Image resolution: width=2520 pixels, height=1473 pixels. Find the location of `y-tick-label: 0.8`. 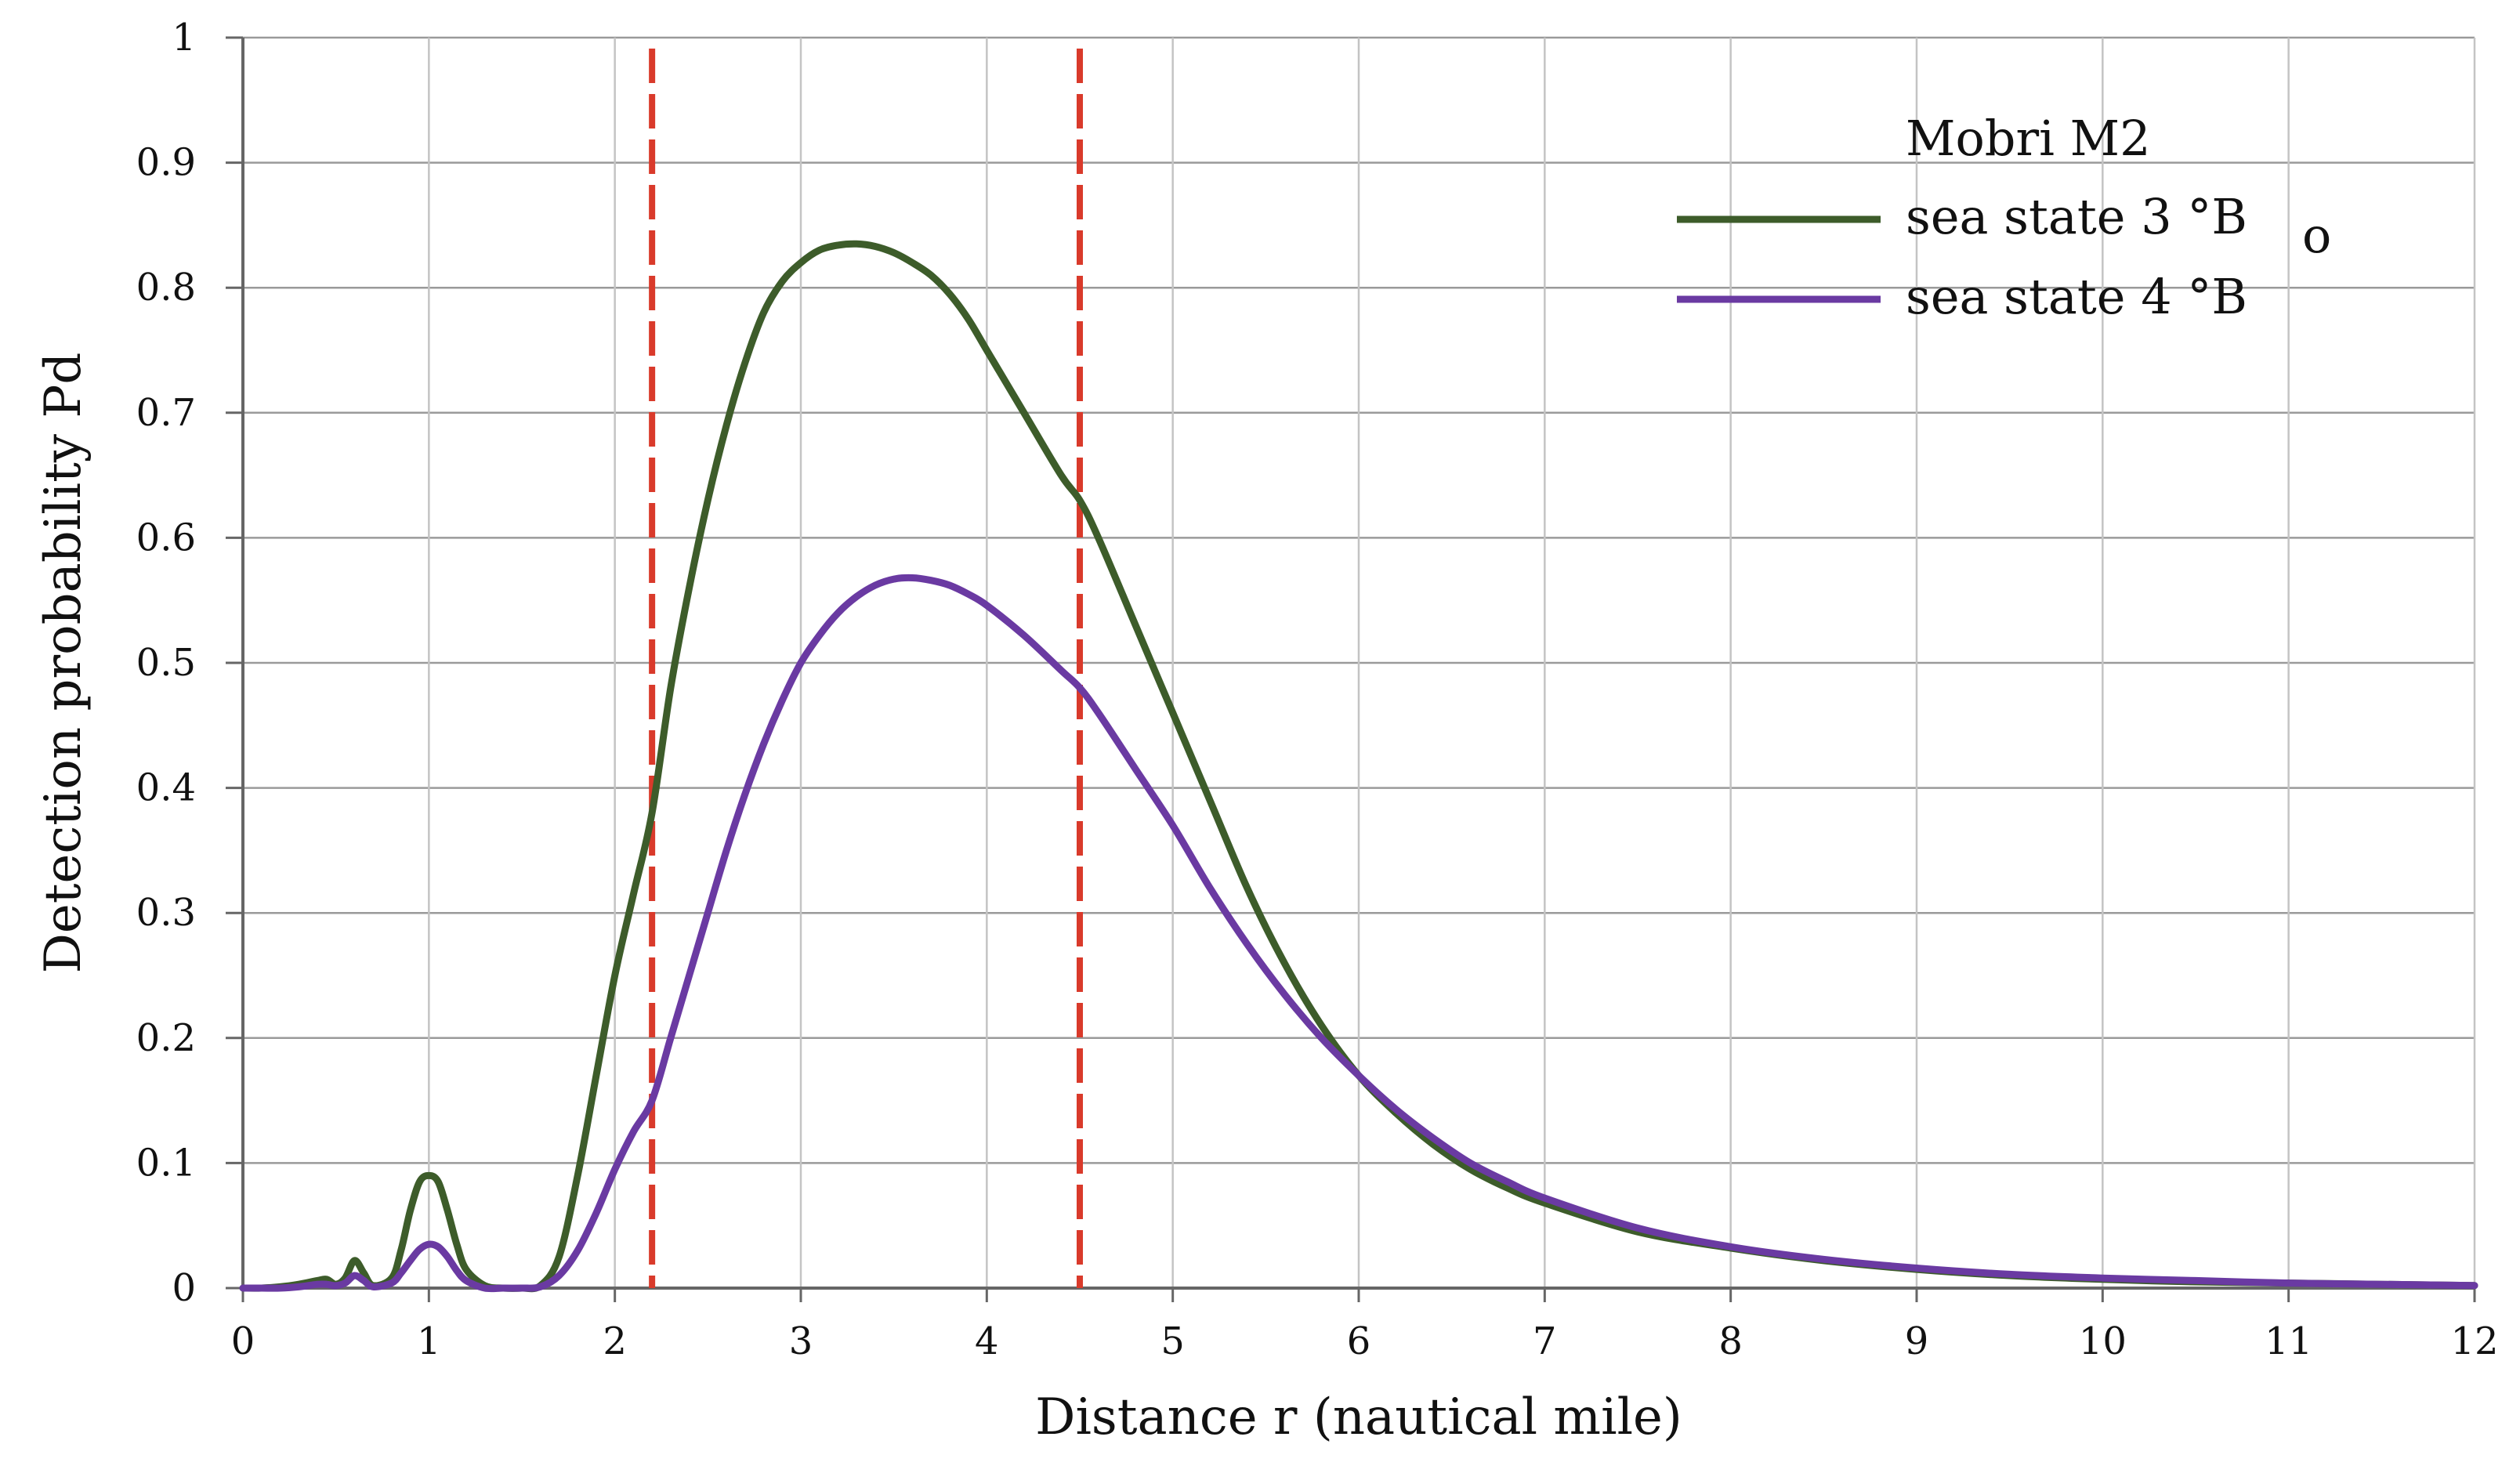

y-tick-label: 0.8 is located at coordinates (166, 287).